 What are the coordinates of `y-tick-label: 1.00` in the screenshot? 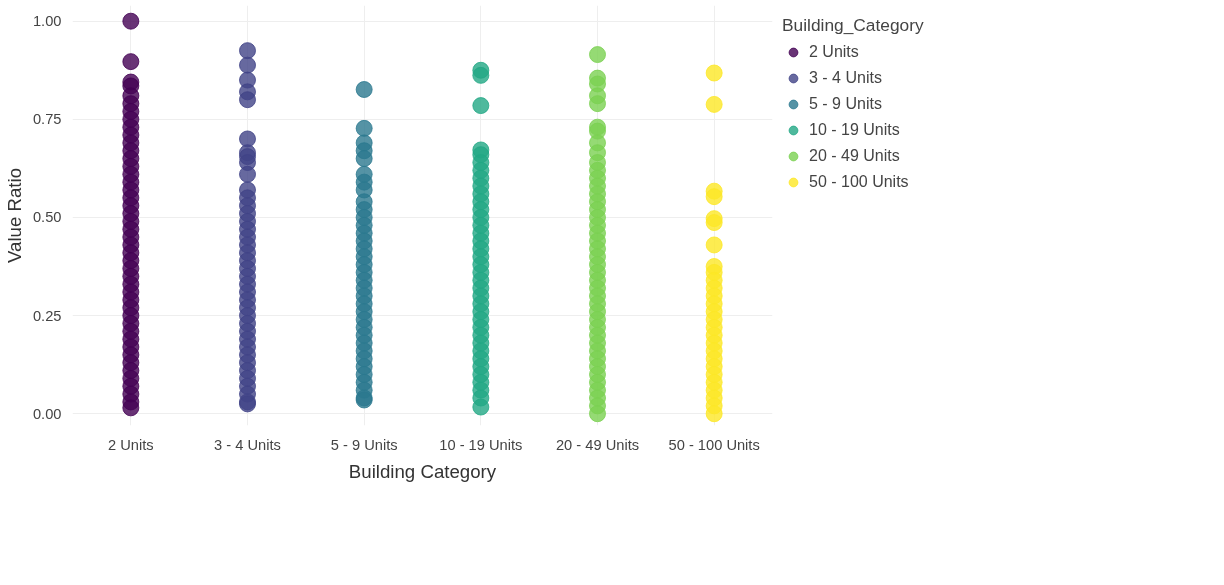 It's located at (47, 21).